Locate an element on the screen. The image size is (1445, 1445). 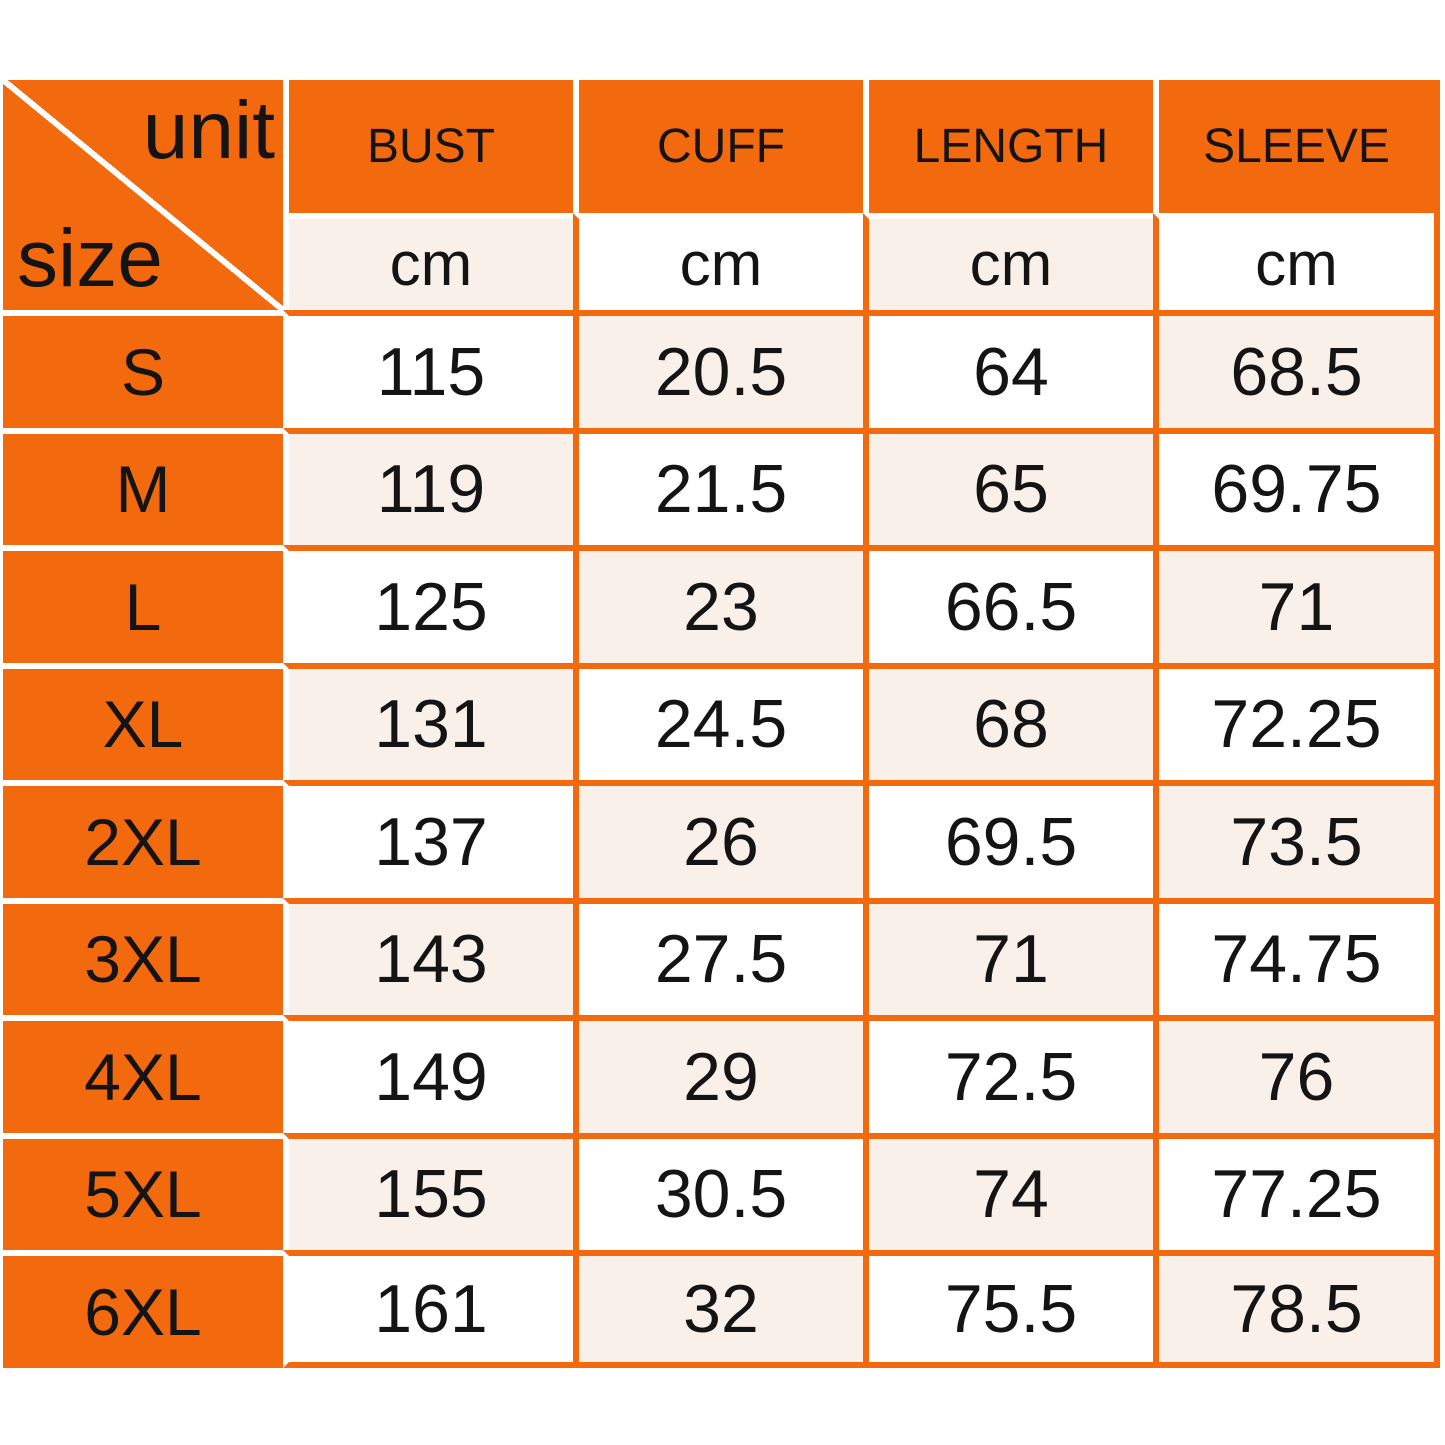
value-cell-l-bust: 125 is located at coordinates (428, 604).